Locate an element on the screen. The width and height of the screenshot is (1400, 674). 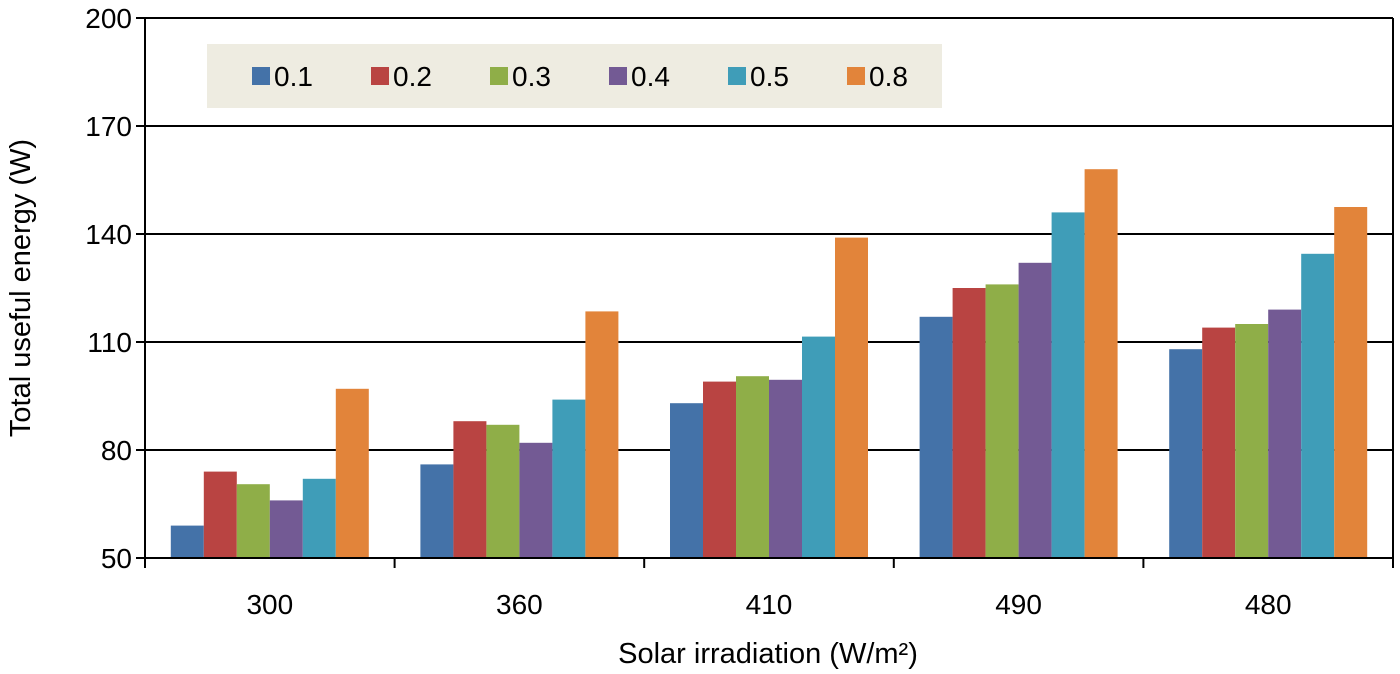
bar-0.4-480 is located at coordinates (1285, 433).